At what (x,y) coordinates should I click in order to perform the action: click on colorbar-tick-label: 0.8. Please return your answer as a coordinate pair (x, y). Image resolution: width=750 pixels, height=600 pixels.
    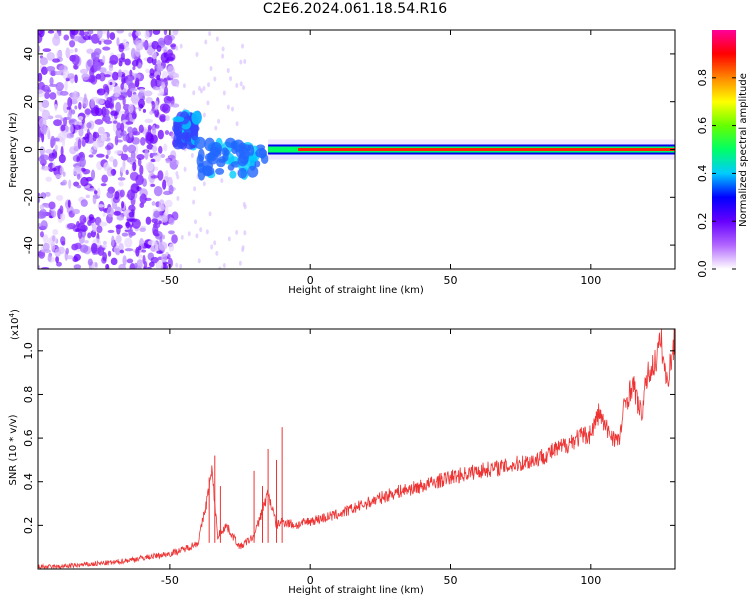
    Looking at the image, I should click on (702, 78).